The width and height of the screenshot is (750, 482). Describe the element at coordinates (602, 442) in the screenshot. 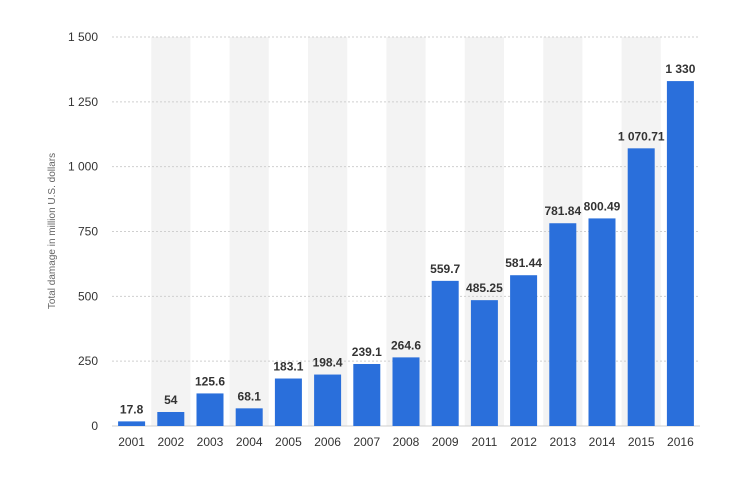

I see `x-tick-label-2014: 2014` at that location.